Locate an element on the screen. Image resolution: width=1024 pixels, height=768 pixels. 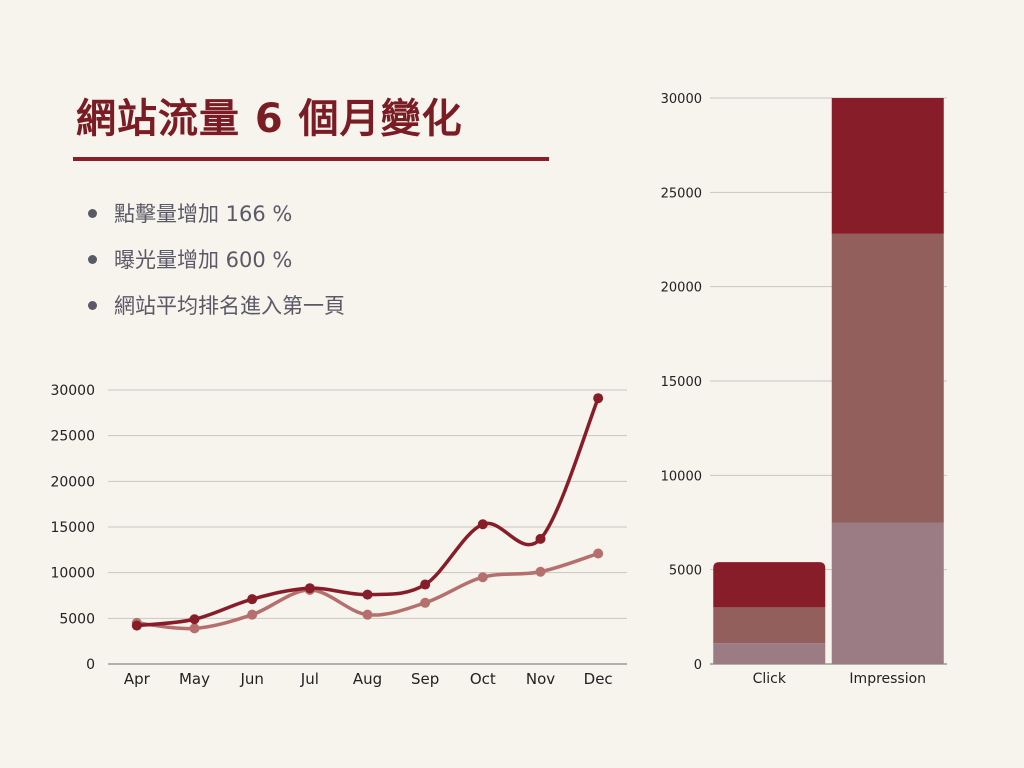
page-title: 網站流量 6 個月變化 is located at coordinates (269, 119).